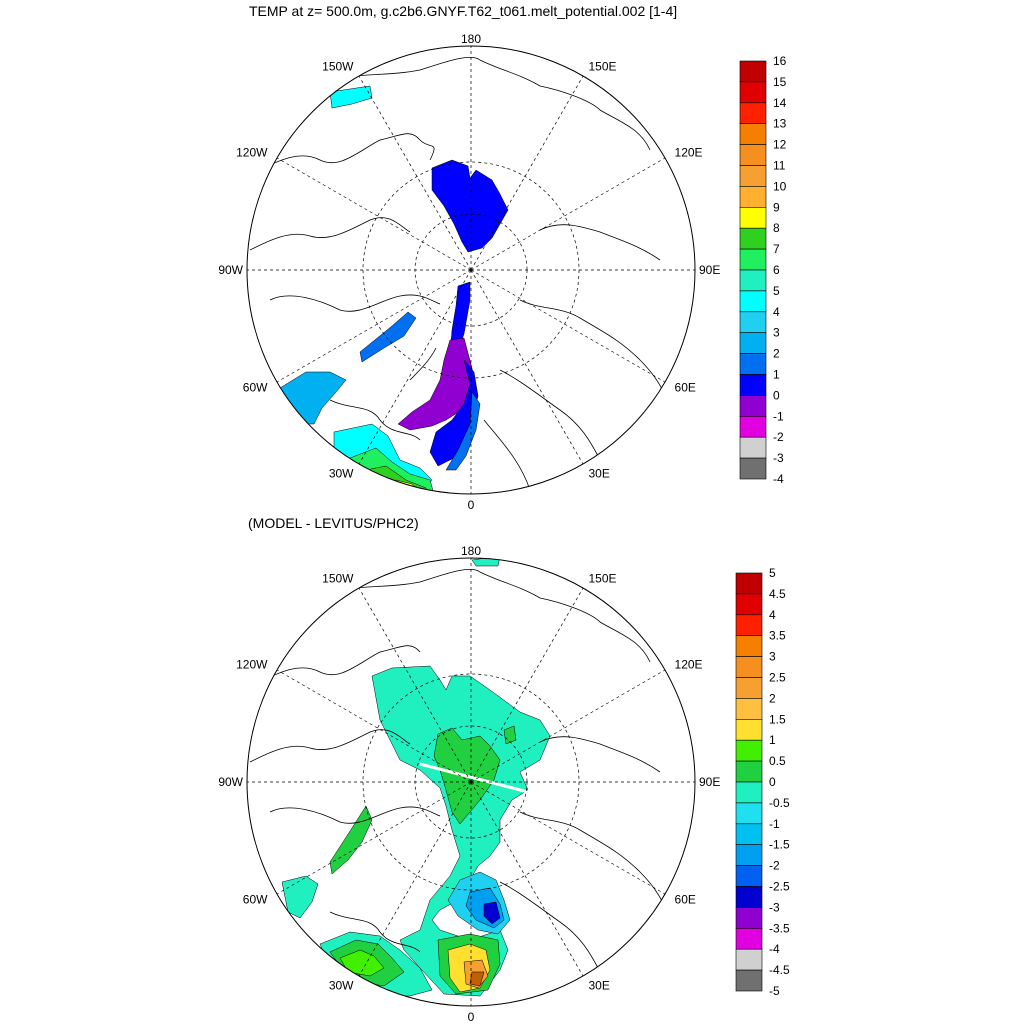  I want to click on colorbar-label: -5, so click(774, 991).